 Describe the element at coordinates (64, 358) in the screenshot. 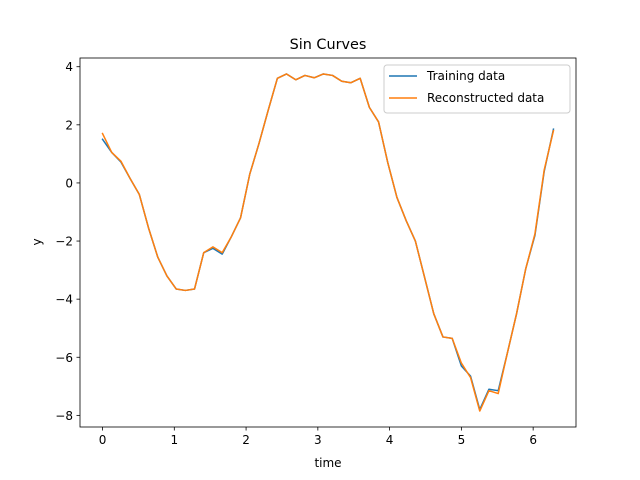

I see `y-tick-label: −6` at that location.